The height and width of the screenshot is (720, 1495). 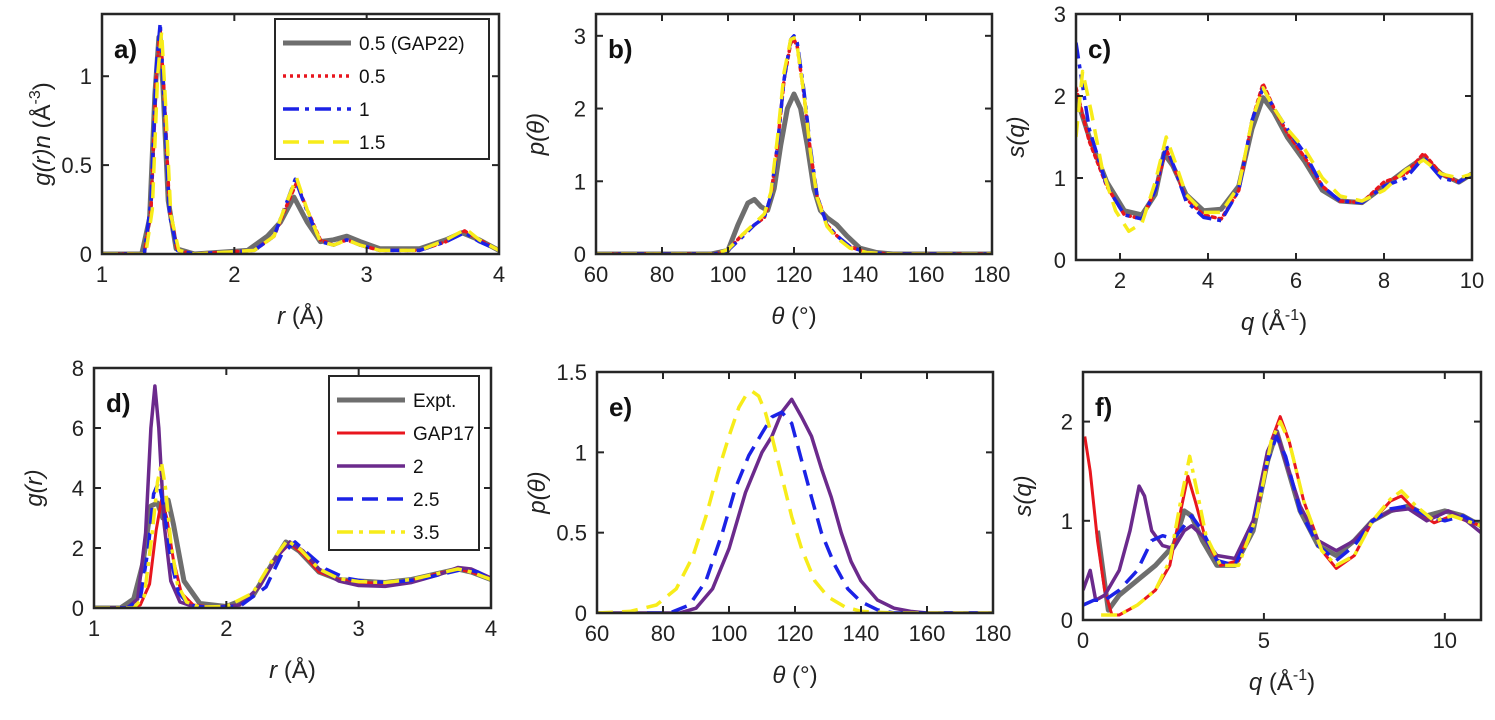 I want to click on chart-panel-5: 60 80 100 120 140 160 180 0 0.5 1 1.5 θ (°) p(θ) e), so click(x=767, y=524).